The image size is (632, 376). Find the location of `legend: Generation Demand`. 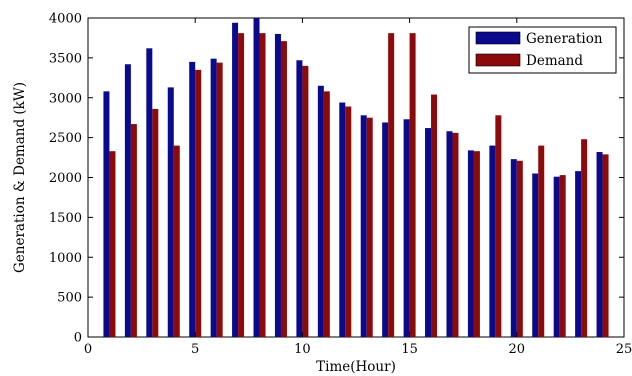

legend: Generation Demand is located at coordinates (542, 50).